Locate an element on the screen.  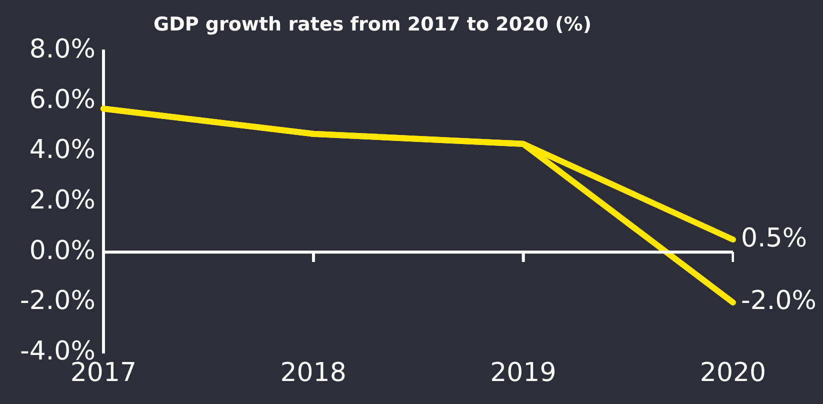
data-label: -2.0% is located at coordinates (778, 301).